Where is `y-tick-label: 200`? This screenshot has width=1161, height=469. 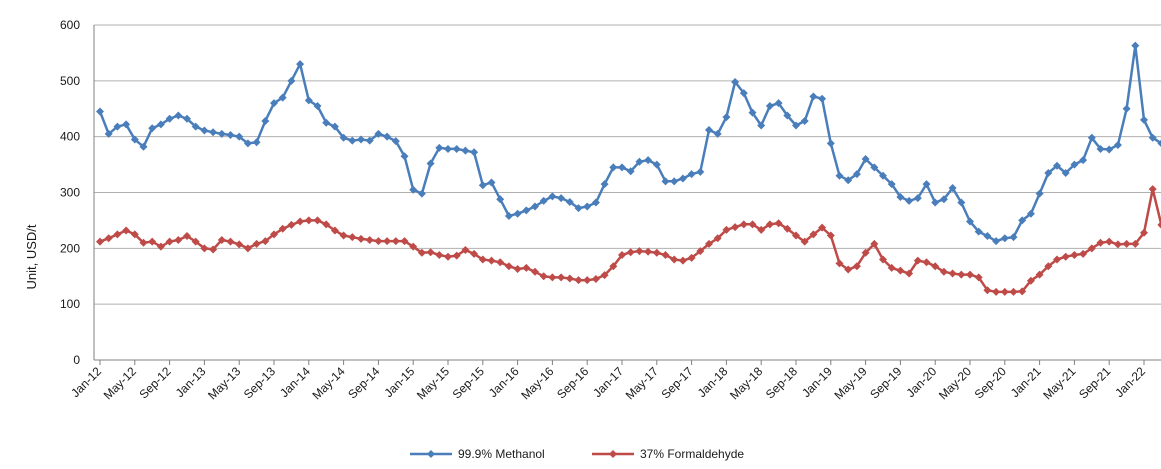
y-tick-label: 200 is located at coordinates (70, 248).